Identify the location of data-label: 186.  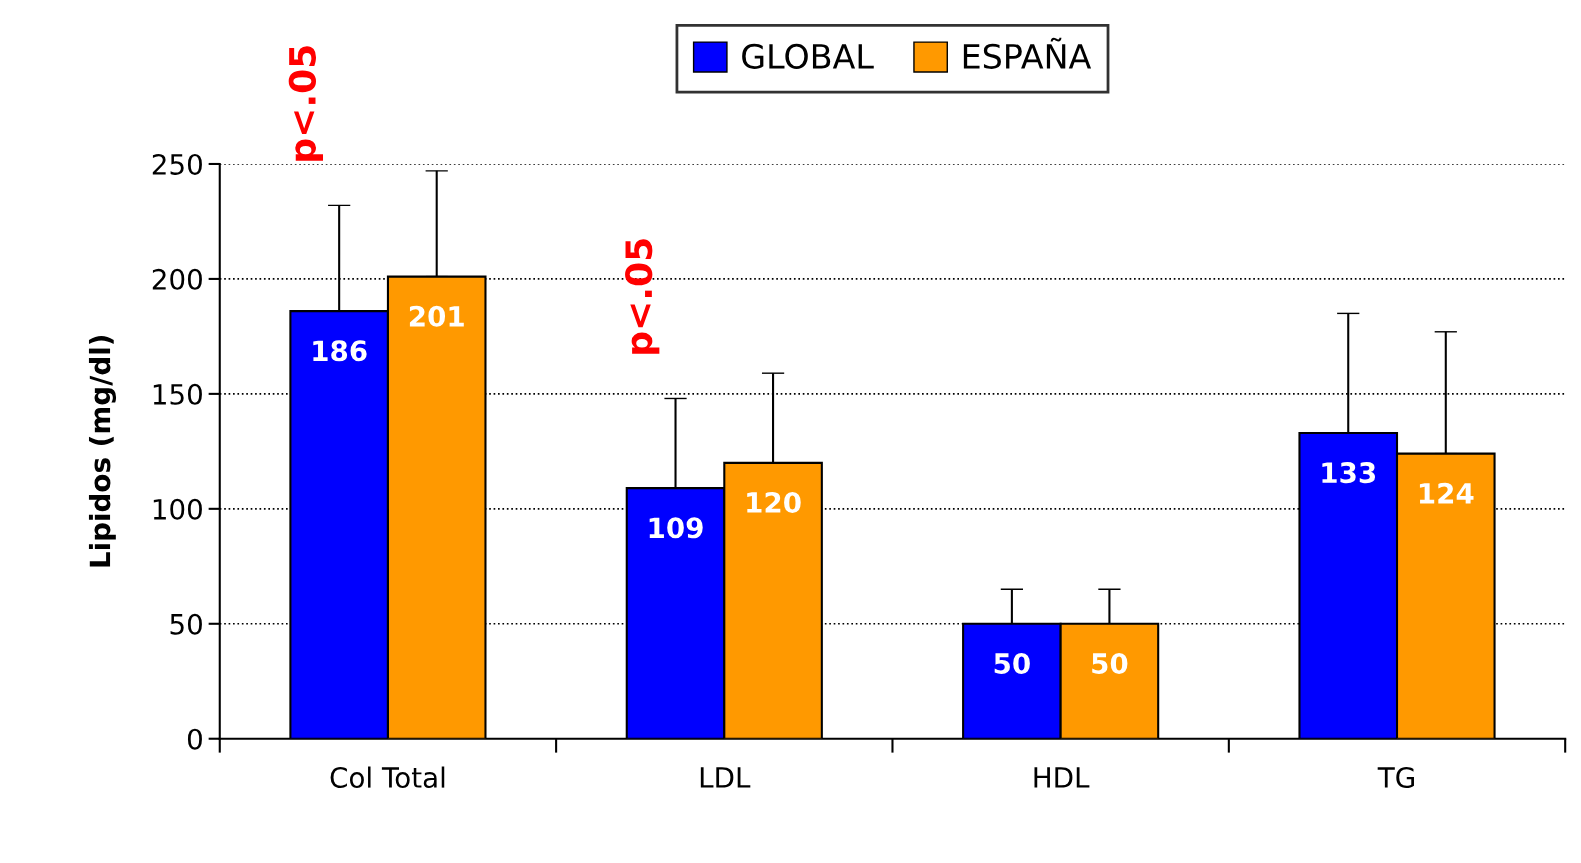
(340, 351).